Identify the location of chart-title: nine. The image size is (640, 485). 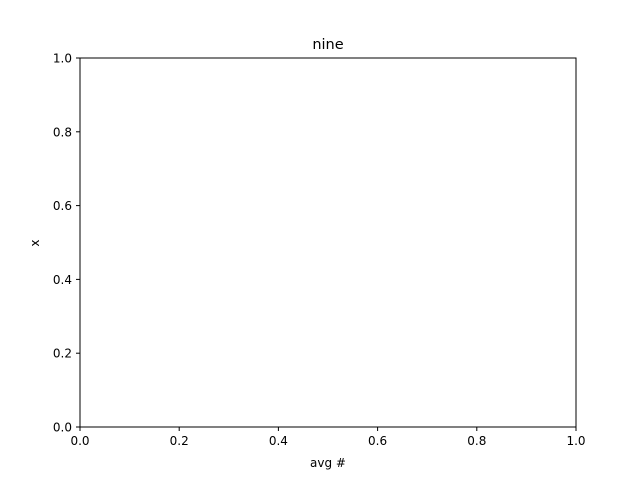
(327, 45).